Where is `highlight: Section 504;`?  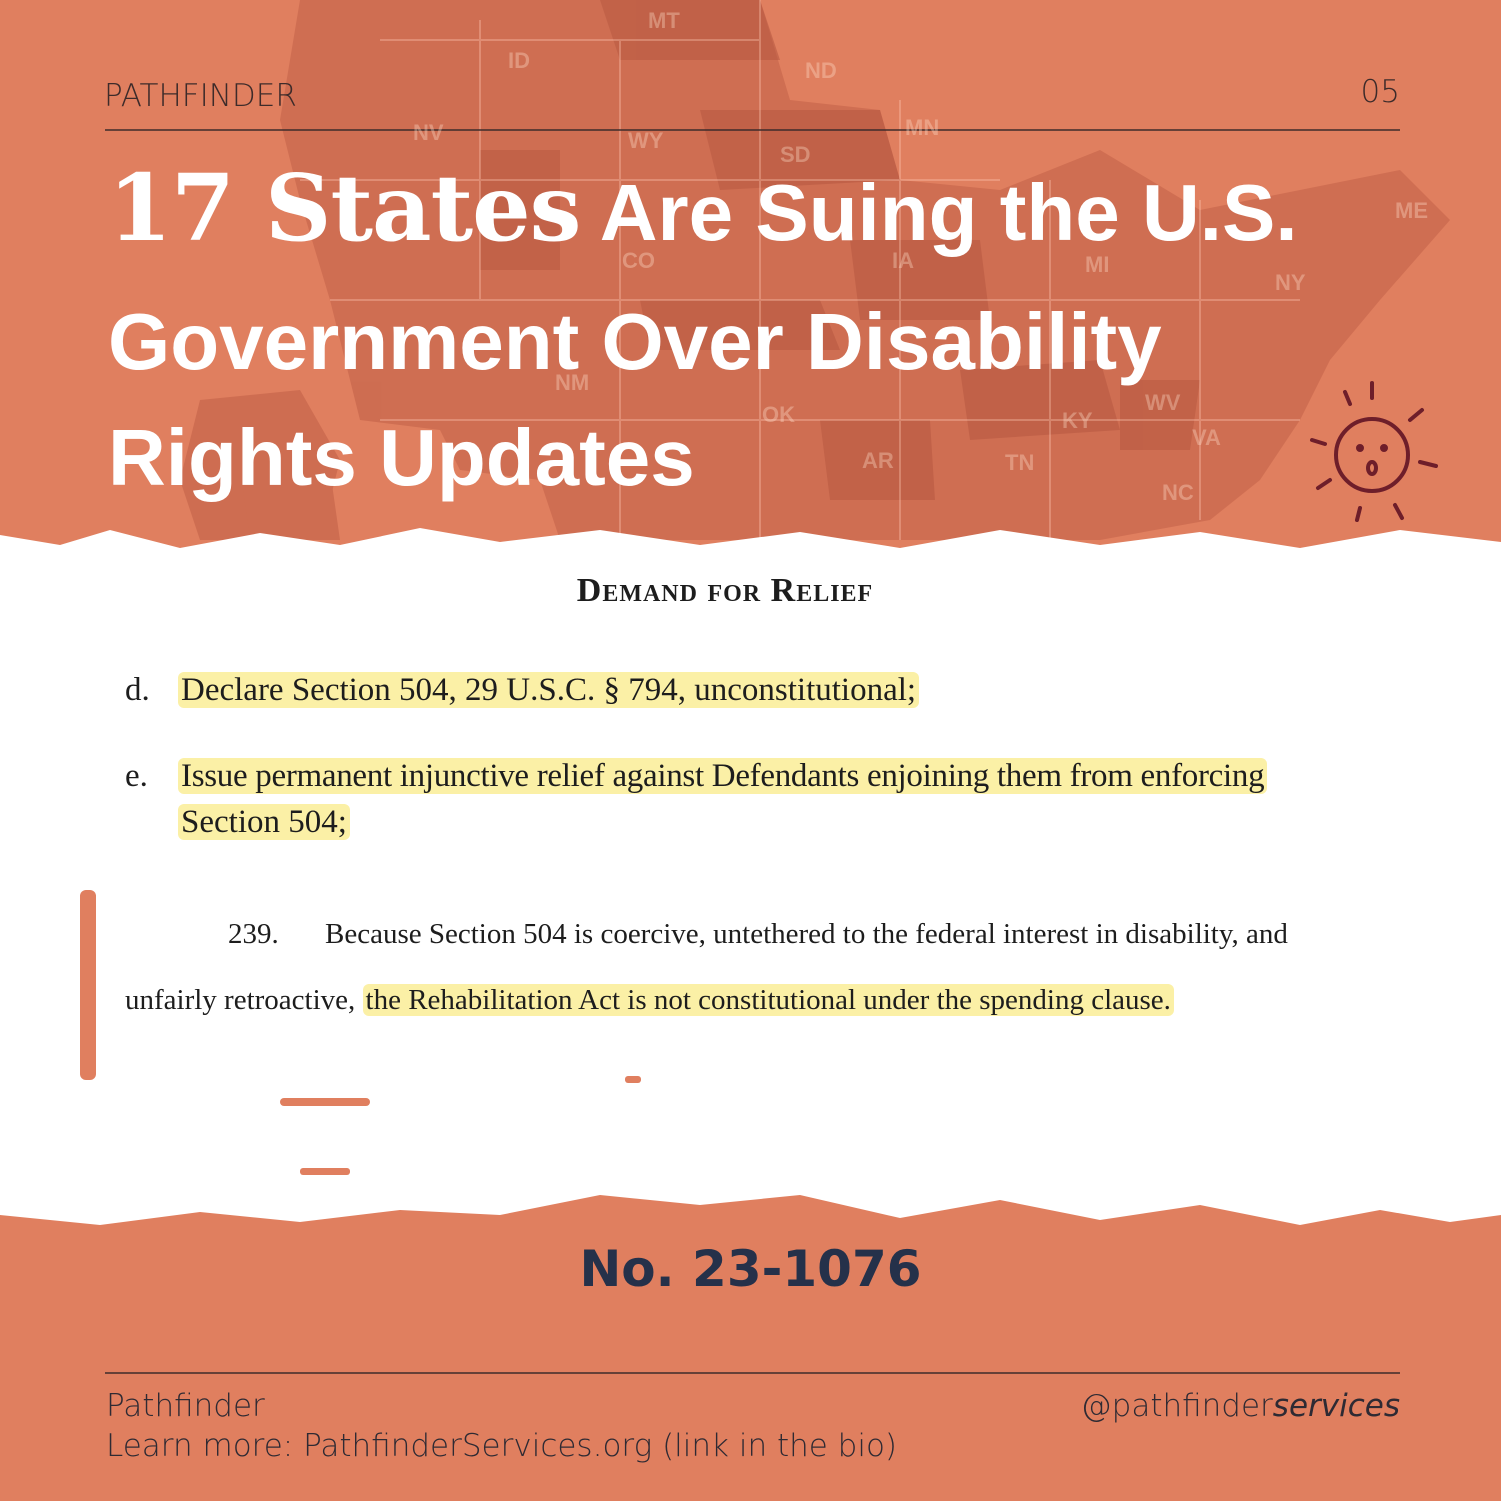
highlight: Section 504; is located at coordinates (264, 822).